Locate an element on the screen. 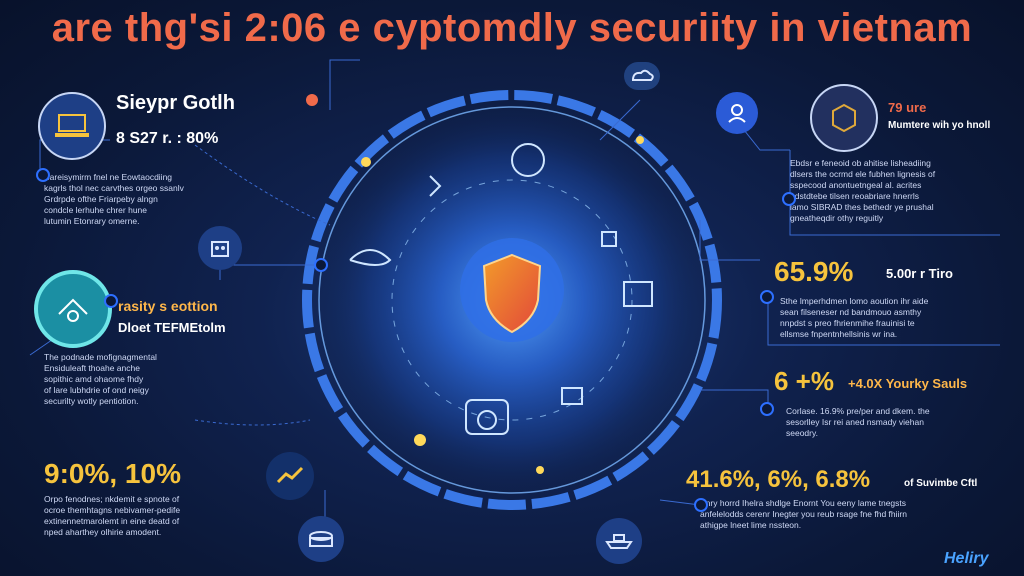 The width and height of the screenshot is (1024, 576). document-icon is located at coordinates (572, 396).